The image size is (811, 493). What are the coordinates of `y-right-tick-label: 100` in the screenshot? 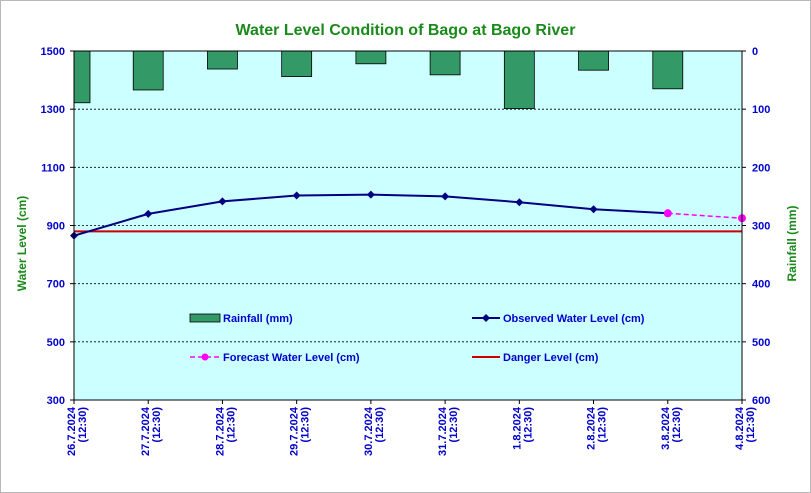 It's located at (761, 110).